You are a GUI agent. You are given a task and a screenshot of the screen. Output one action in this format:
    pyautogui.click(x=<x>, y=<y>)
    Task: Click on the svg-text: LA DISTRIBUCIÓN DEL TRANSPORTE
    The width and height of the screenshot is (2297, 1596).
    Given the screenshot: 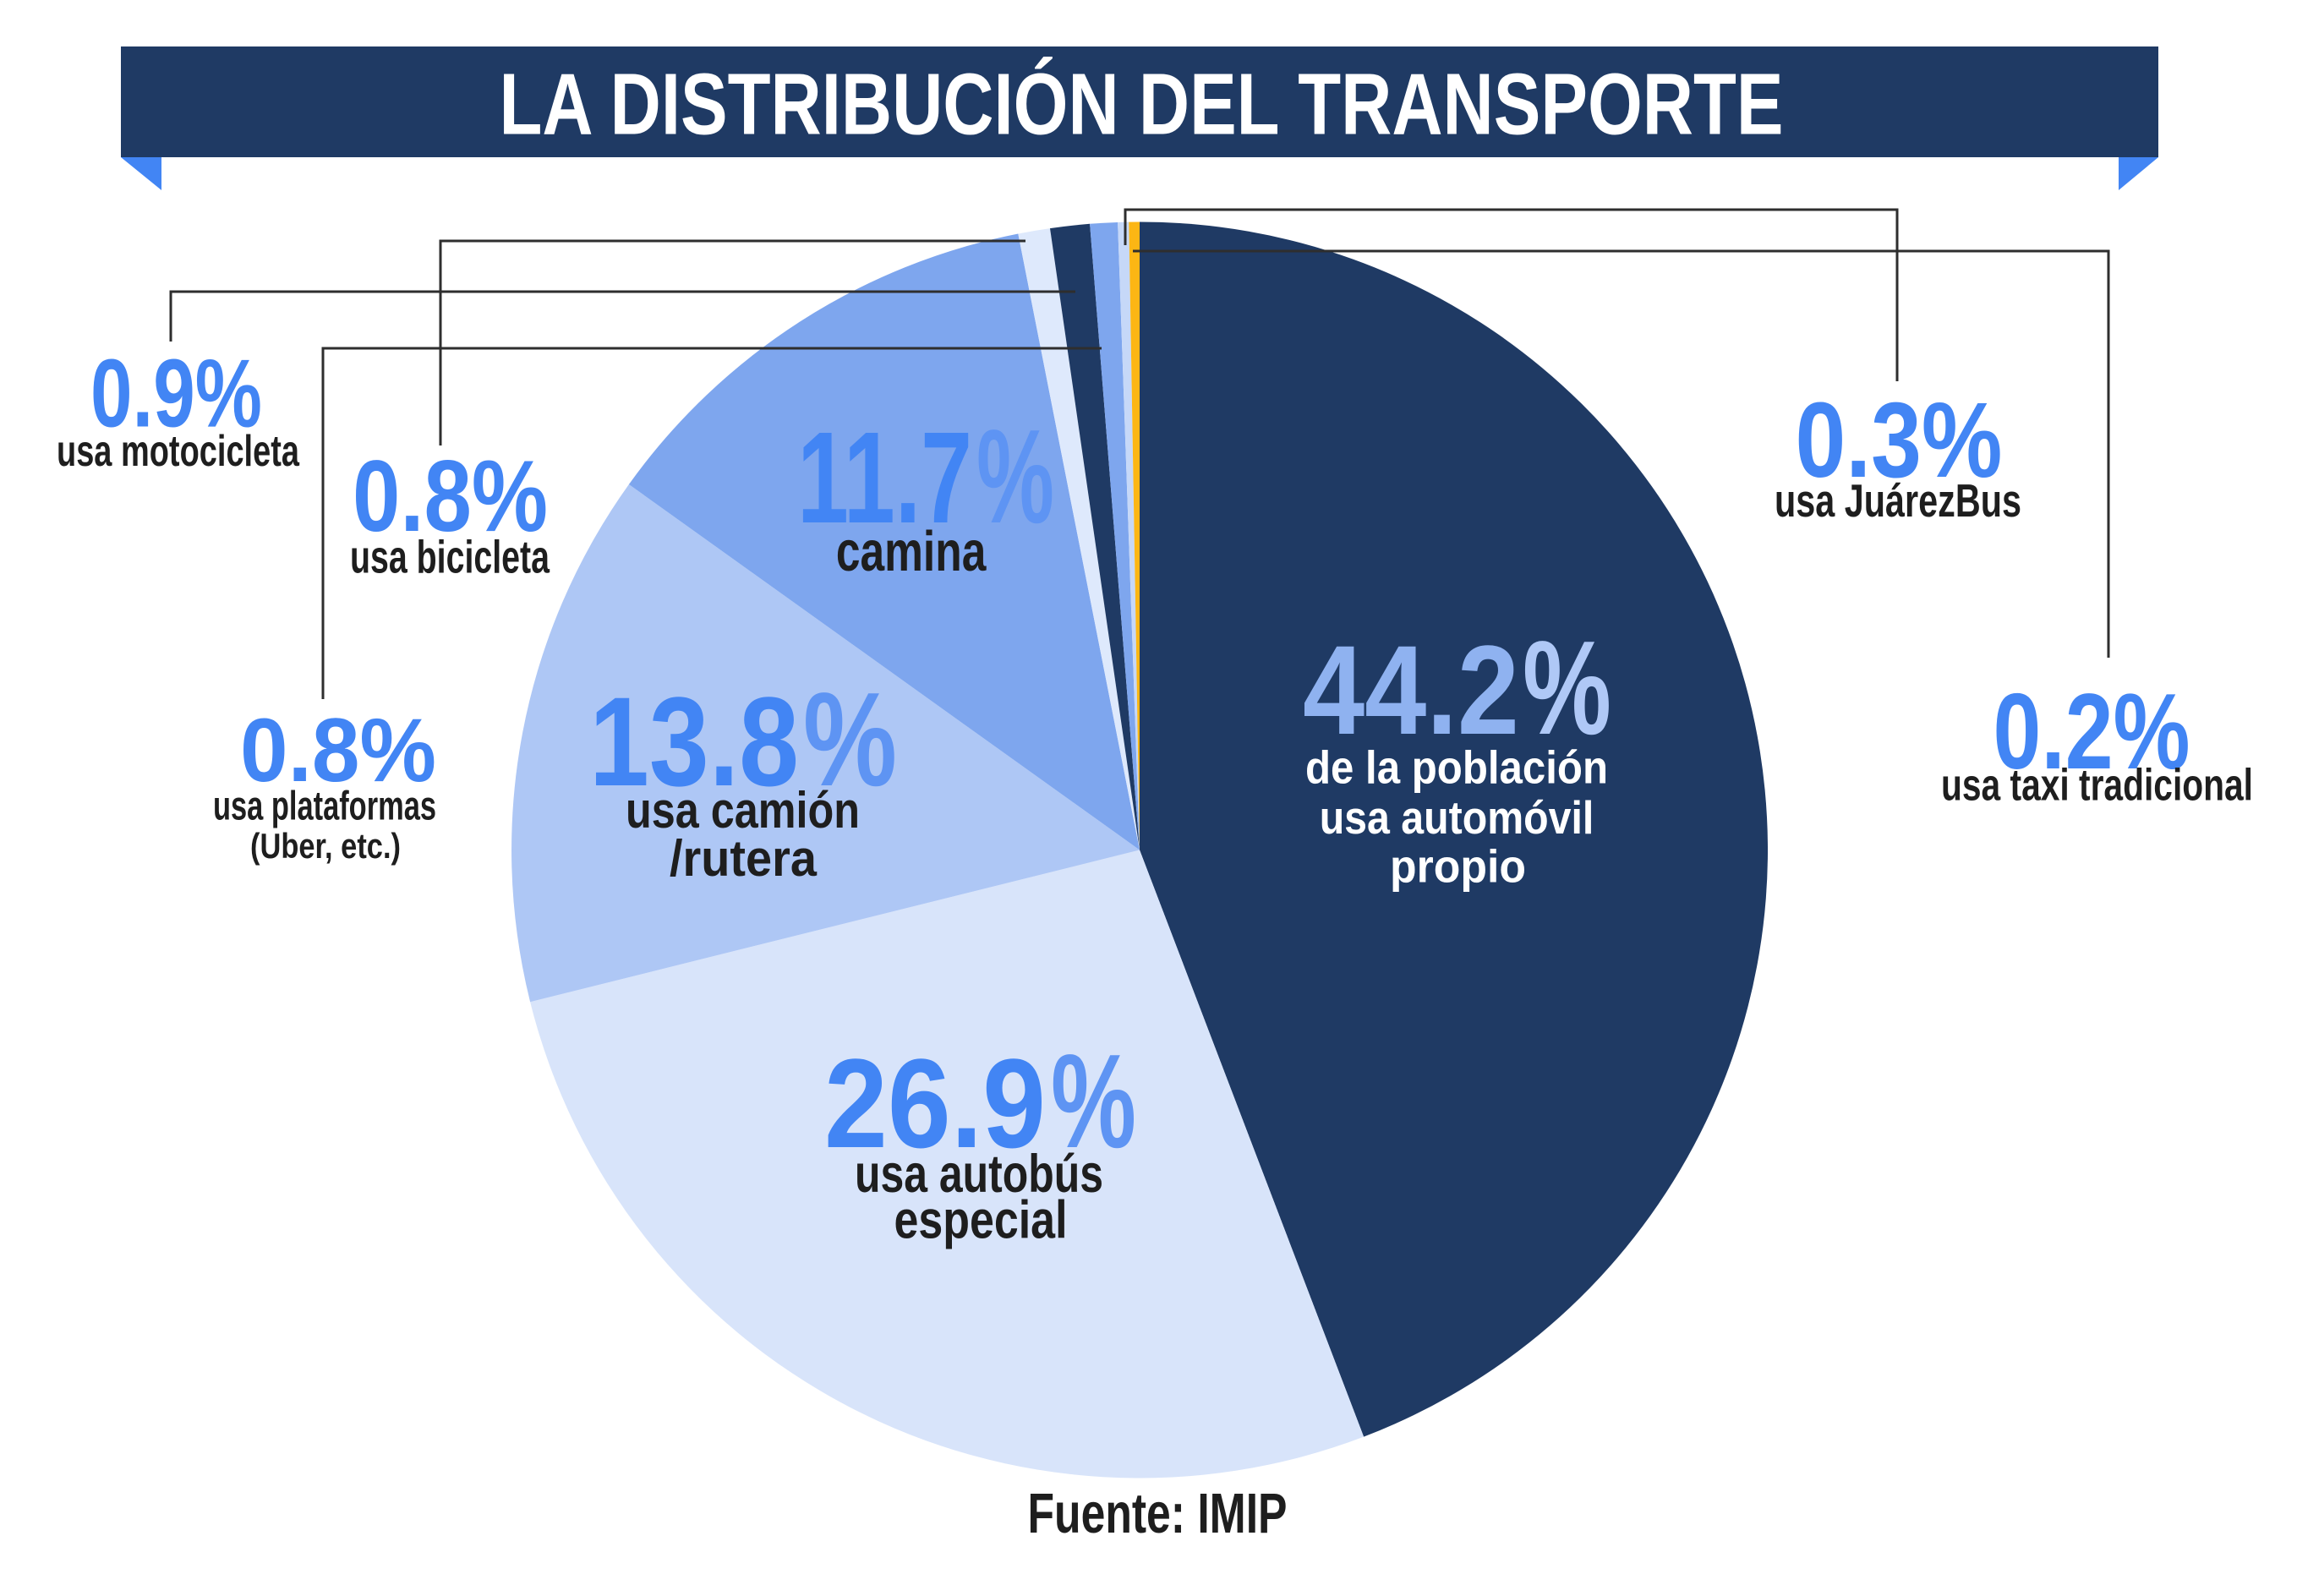 What is the action you would take?
    pyautogui.click(x=1142, y=104)
    